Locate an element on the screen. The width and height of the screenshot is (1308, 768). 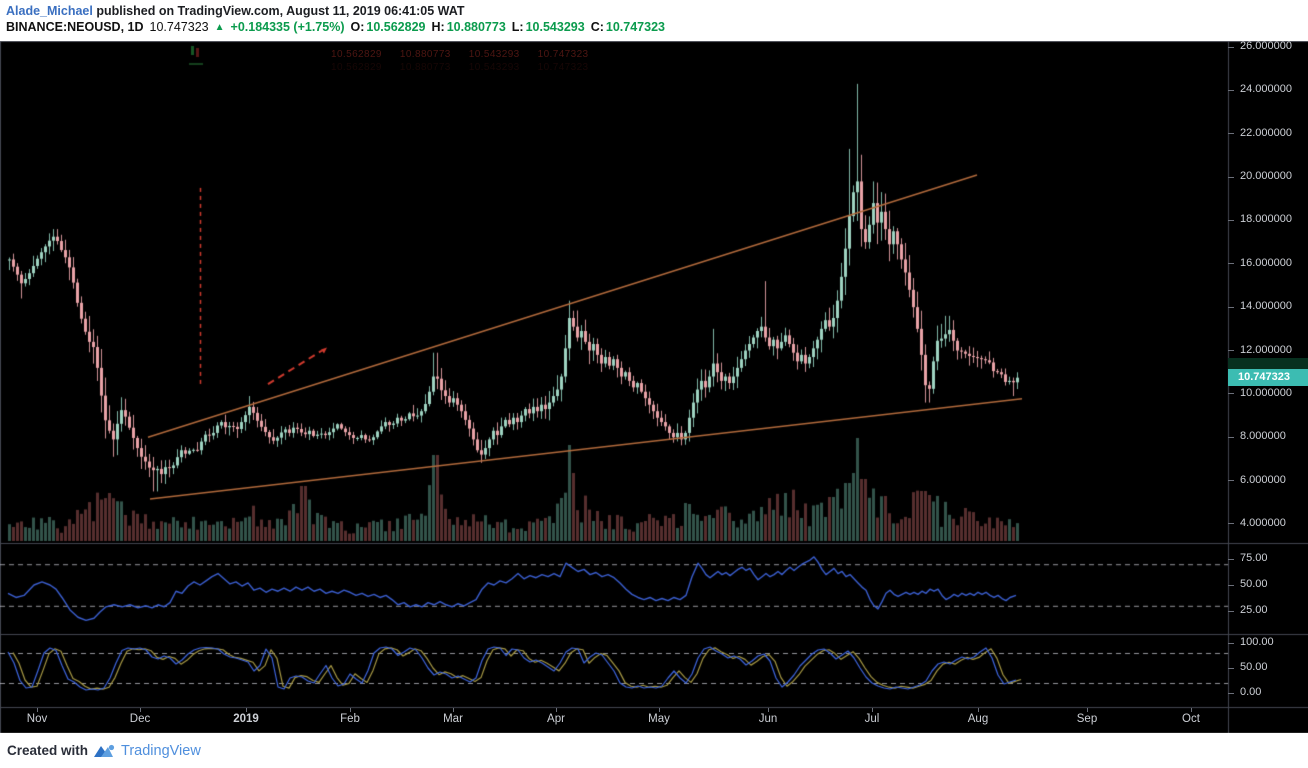
stoch-axis-label: 100.00 is located at coordinates (1257, 642).